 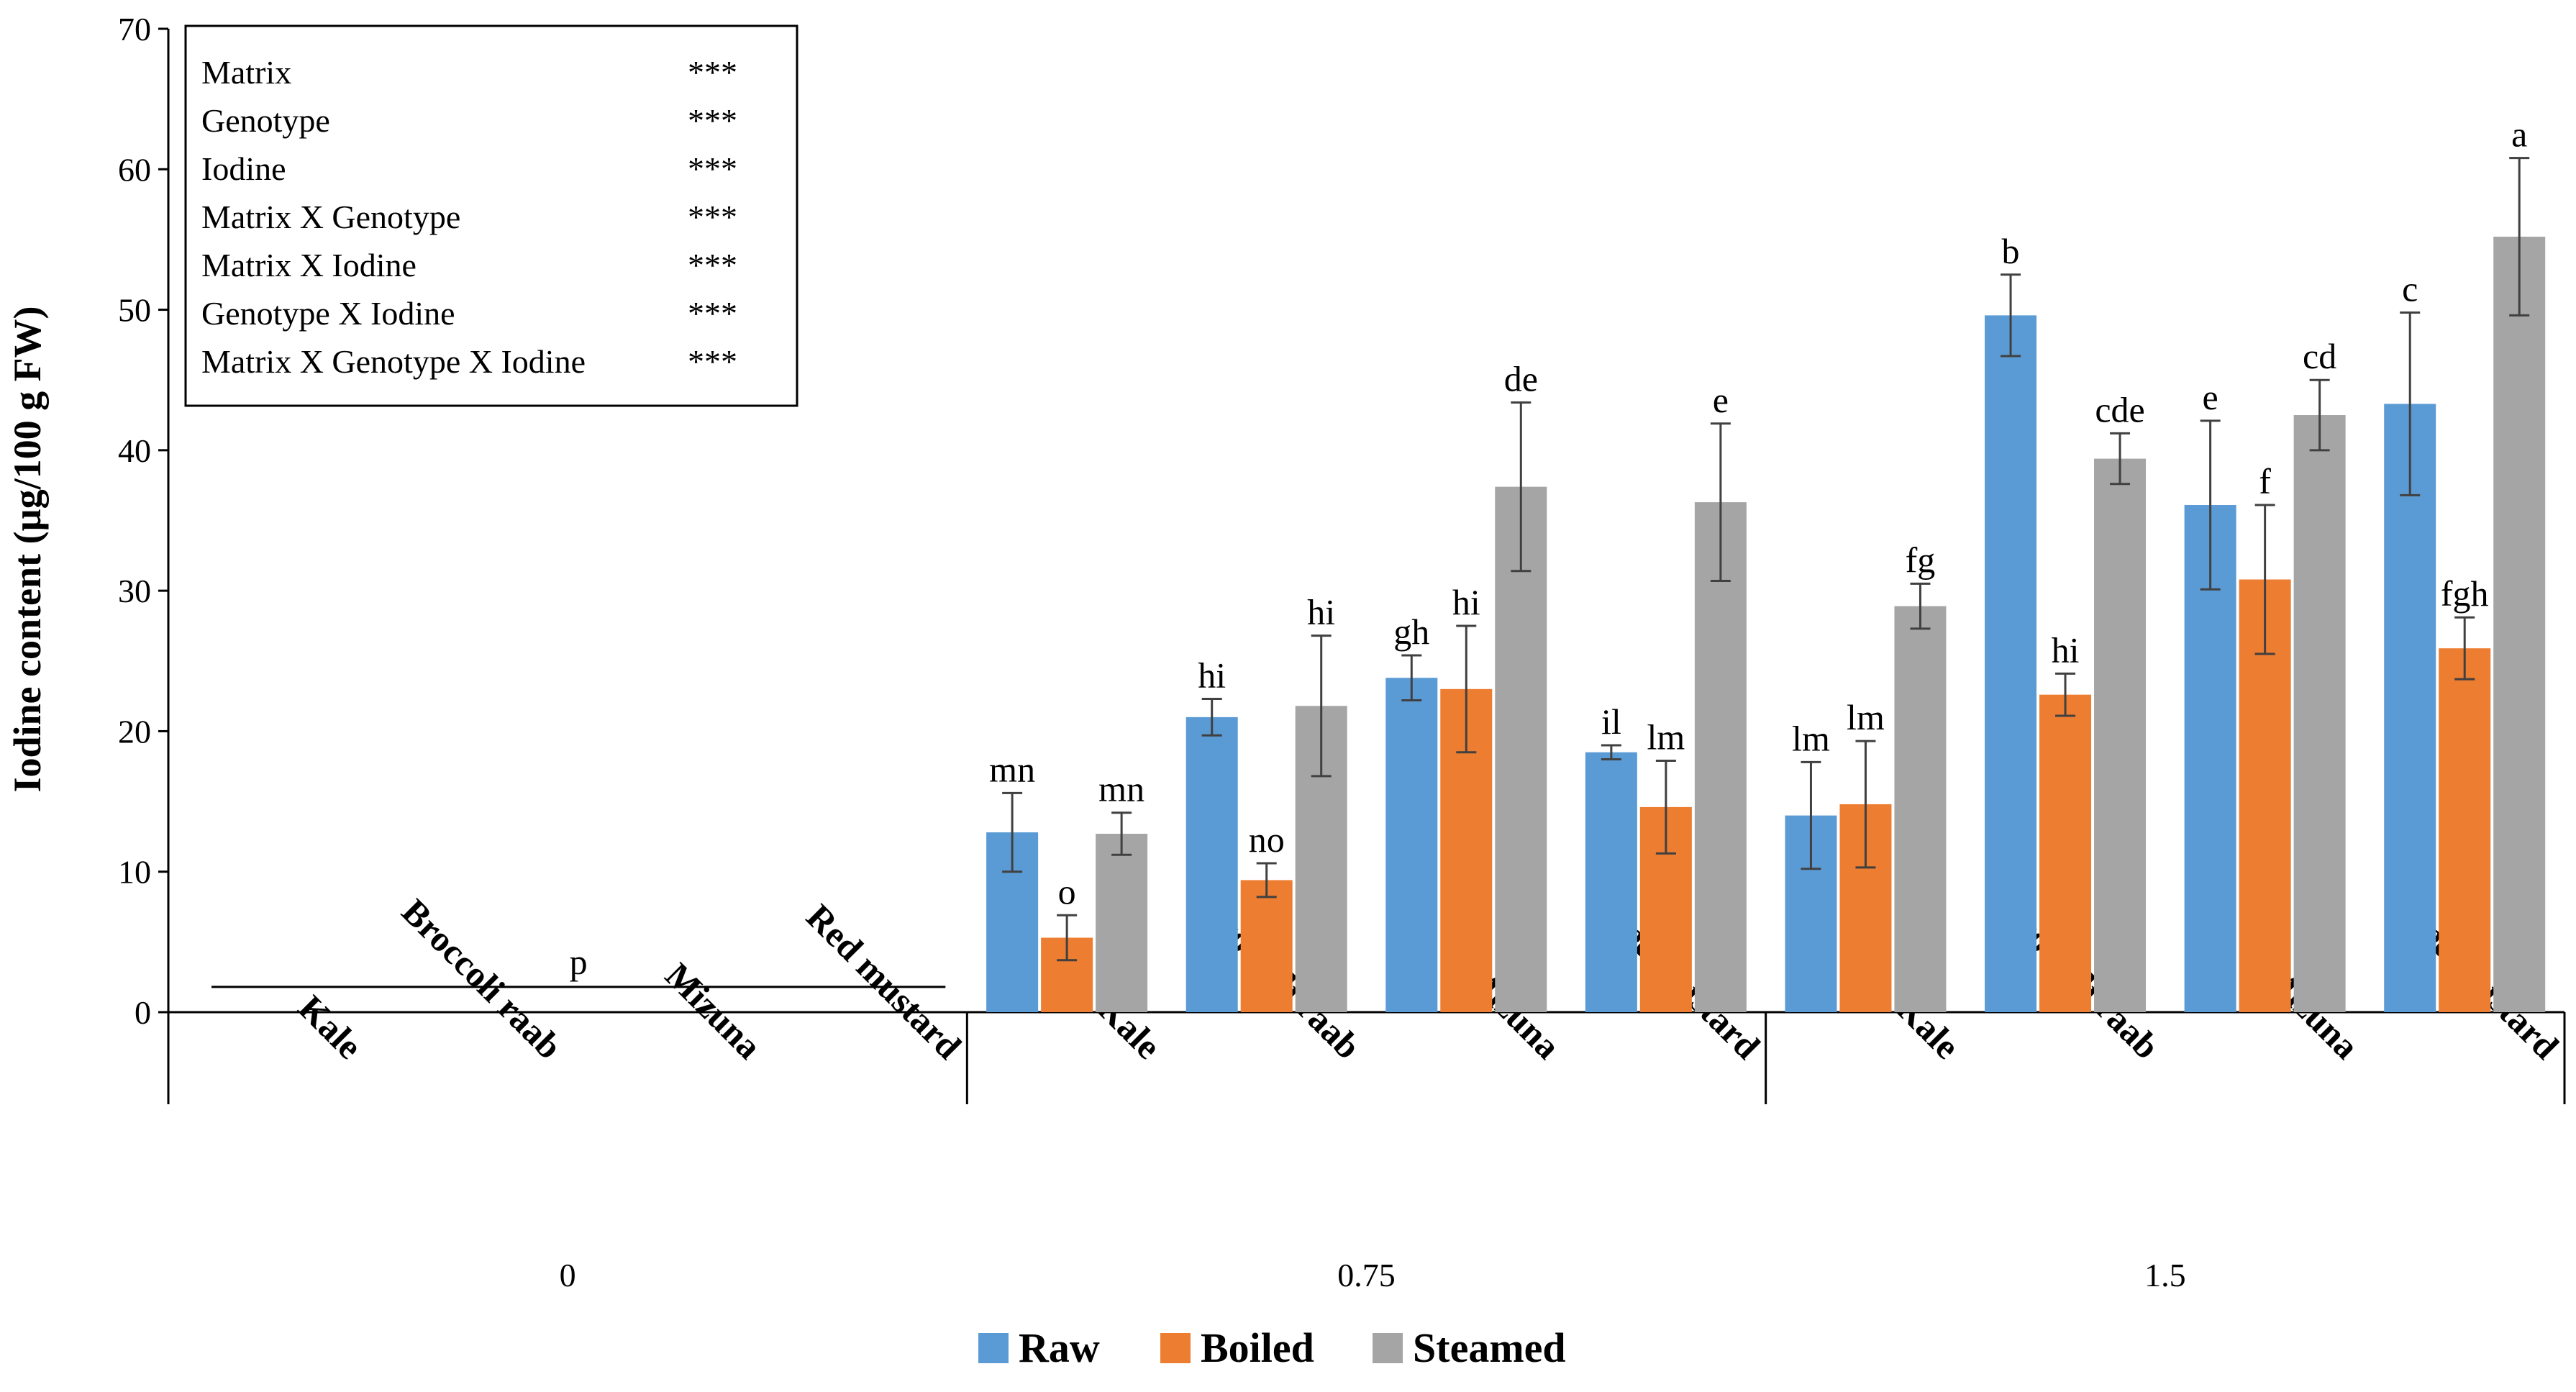 I want to click on x-category-label: Broccoli raab, so click(x=482, y=979).